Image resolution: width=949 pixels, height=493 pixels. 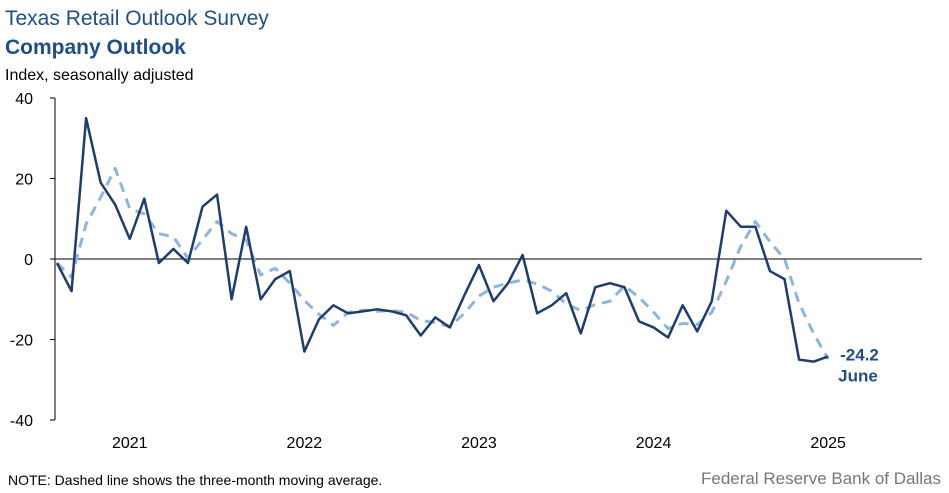 What do you see at coordinates (130, 443) in the screenshot?
I see `x-tick-label: 2021` at bounding box center [130, 443].